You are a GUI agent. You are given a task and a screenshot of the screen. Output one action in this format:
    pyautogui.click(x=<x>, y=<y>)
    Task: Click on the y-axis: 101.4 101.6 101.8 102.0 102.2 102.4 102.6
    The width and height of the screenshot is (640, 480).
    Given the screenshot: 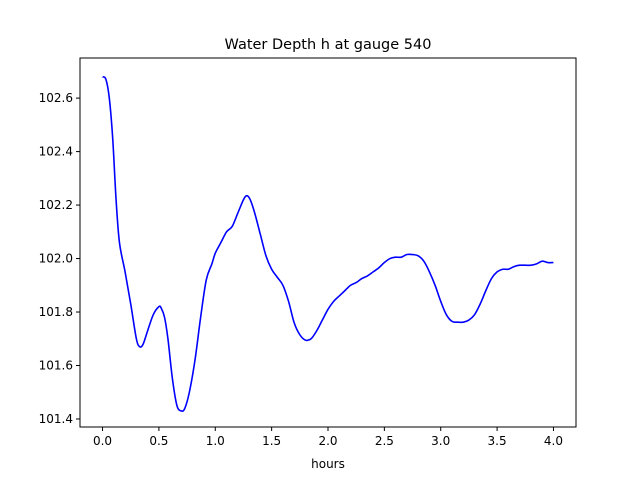 What is the action you would take?
    pyautogui.click(x=59, y=258)
    